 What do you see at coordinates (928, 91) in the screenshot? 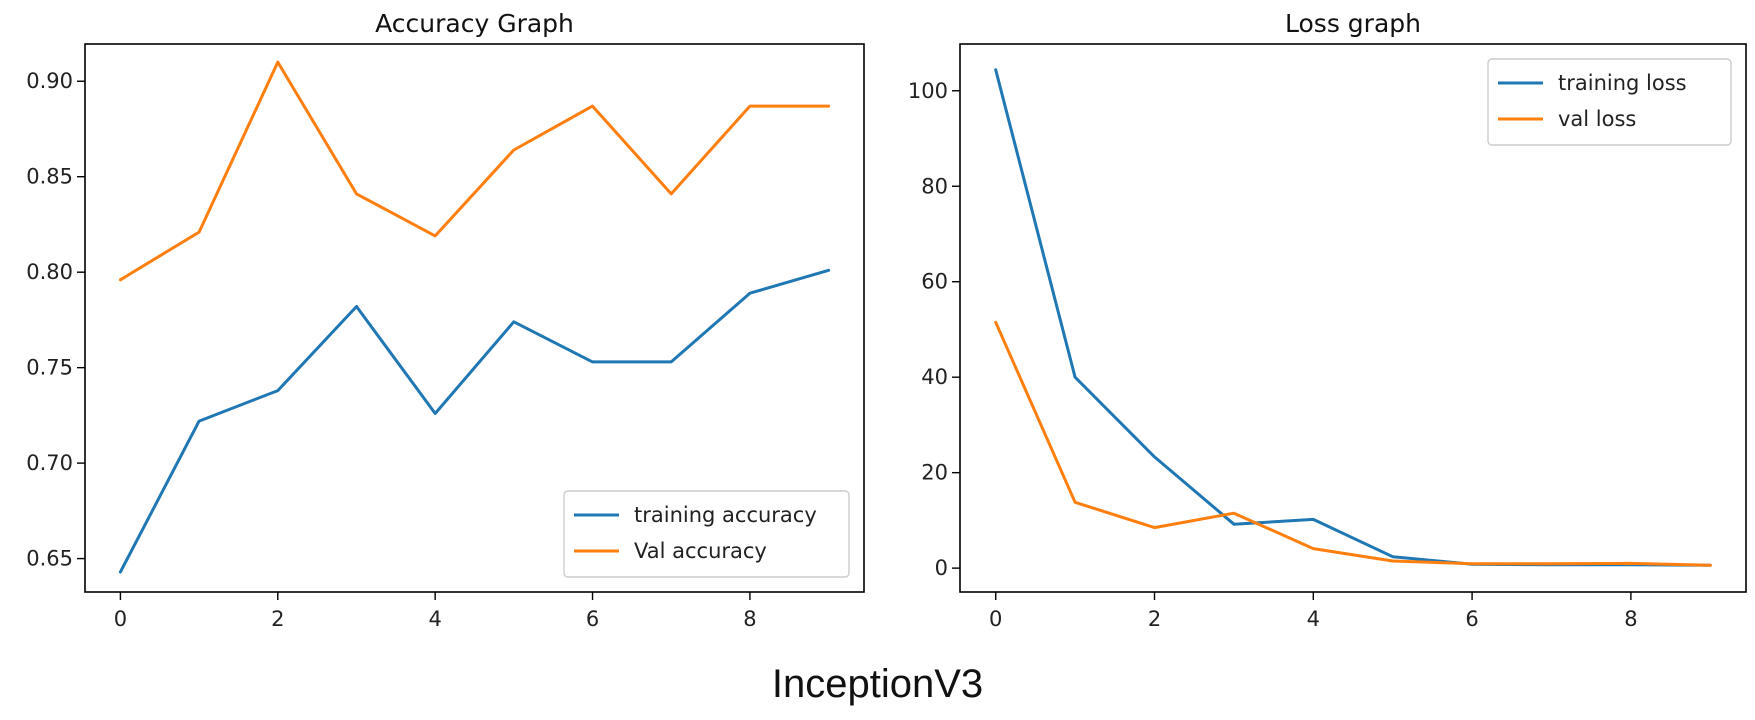
I see `loss-y-tick-label: 100` at bounding box center [928, 91].